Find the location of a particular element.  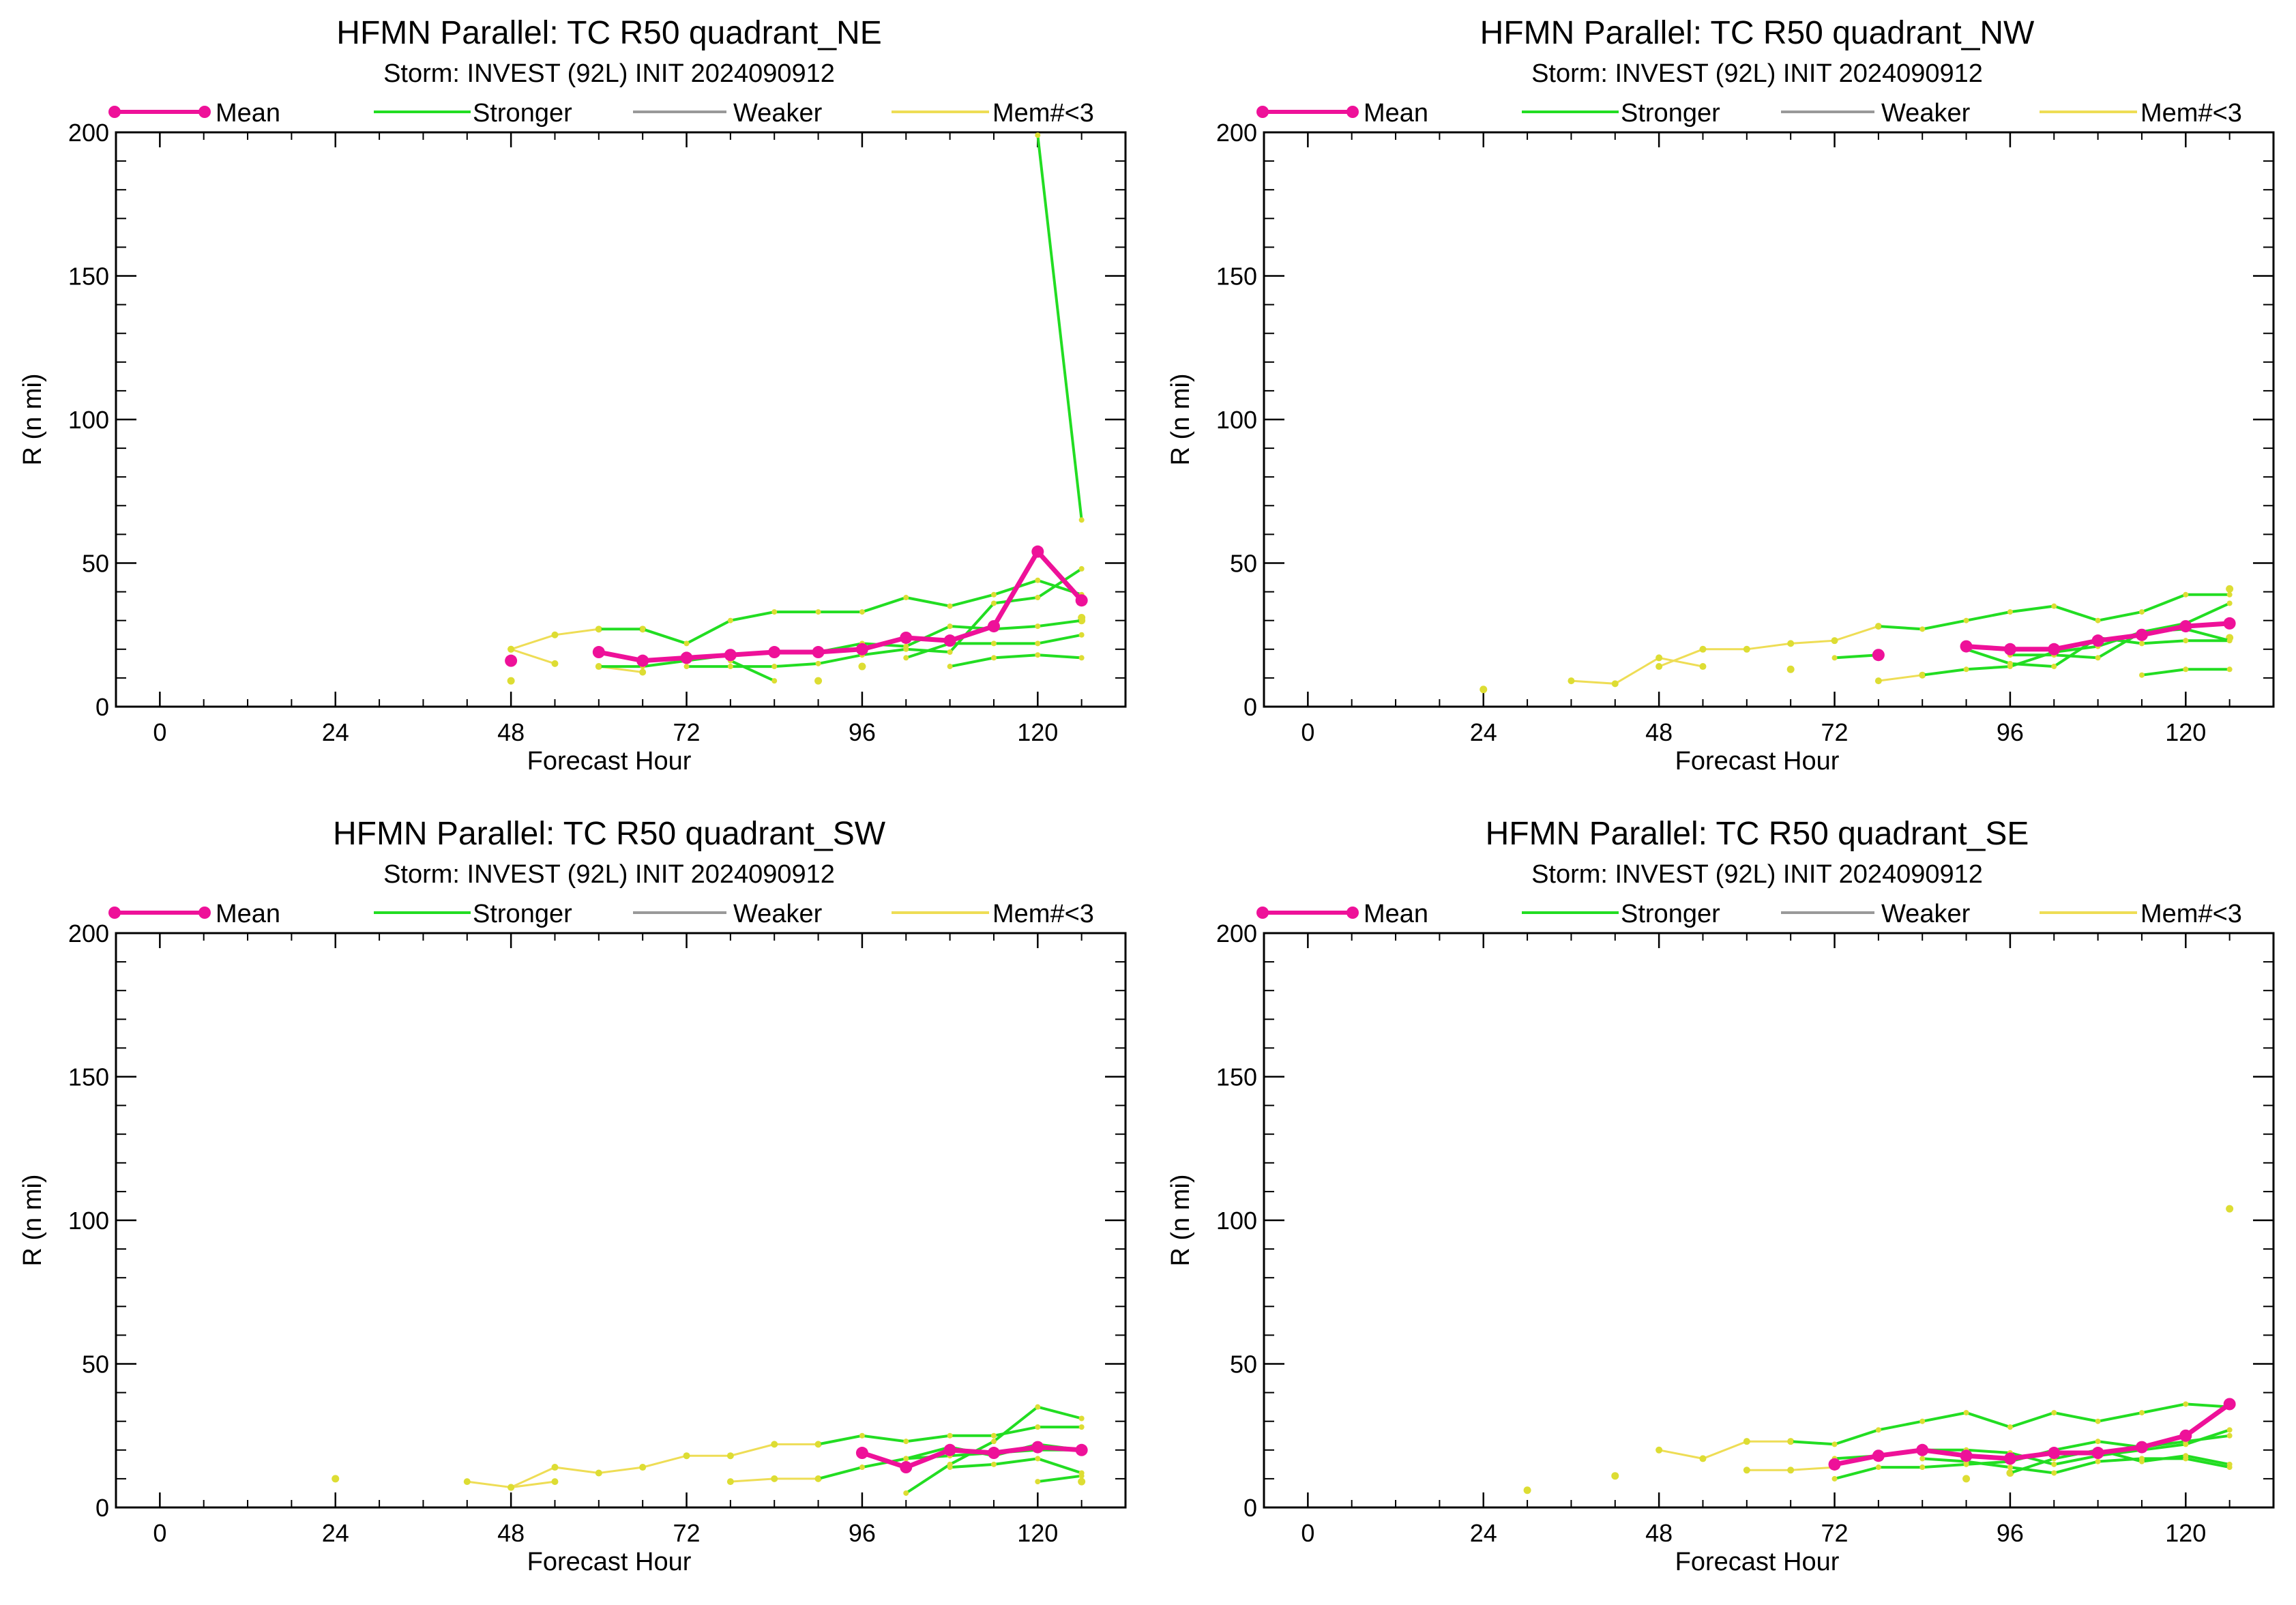

chart-subtitle: Storm: INVEST (92L) INIT 2024090912 is located at coordinates (1757, 875).